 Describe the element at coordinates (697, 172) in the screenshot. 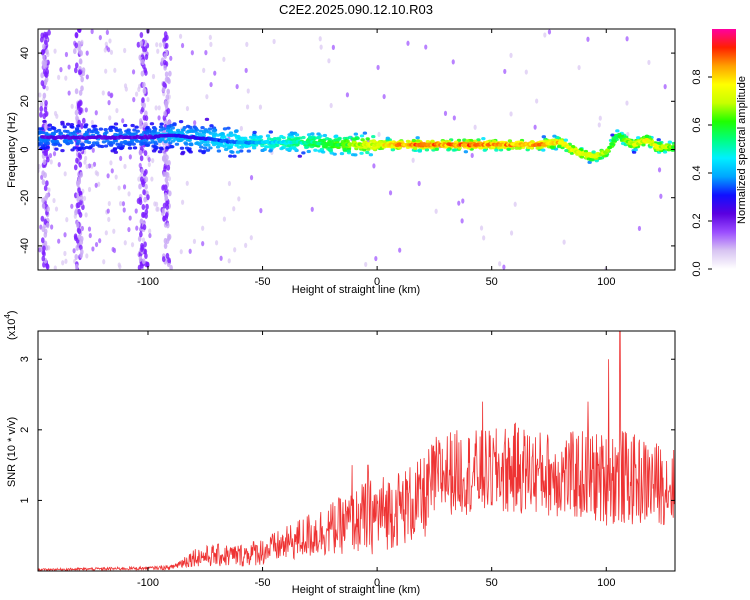

I see `colorbar-tick-label: 0.4` at that location.